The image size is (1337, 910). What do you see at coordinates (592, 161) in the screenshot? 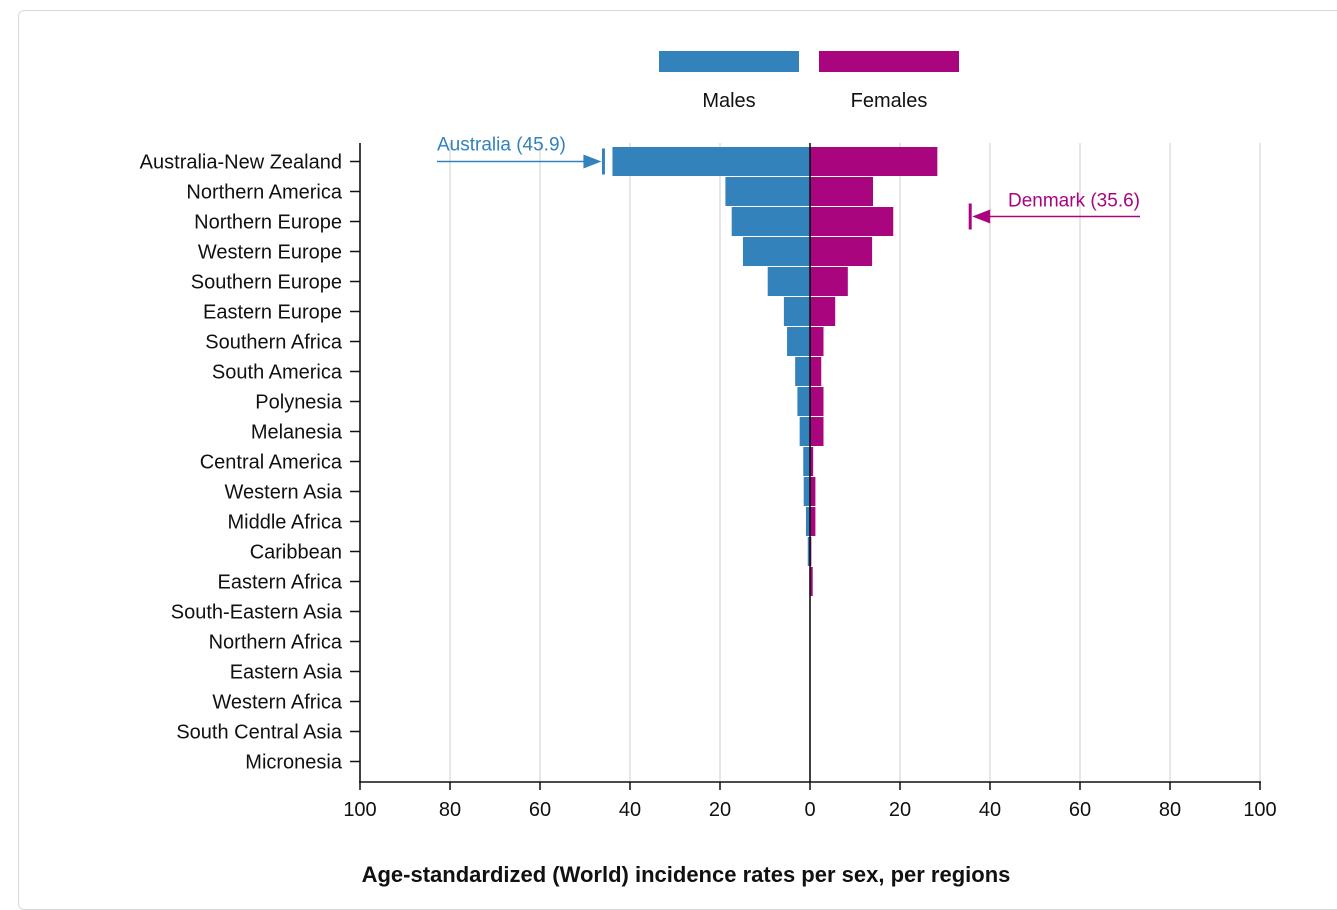
I see `annotation-australia-arrowhead` at bounding box center [592, 161].